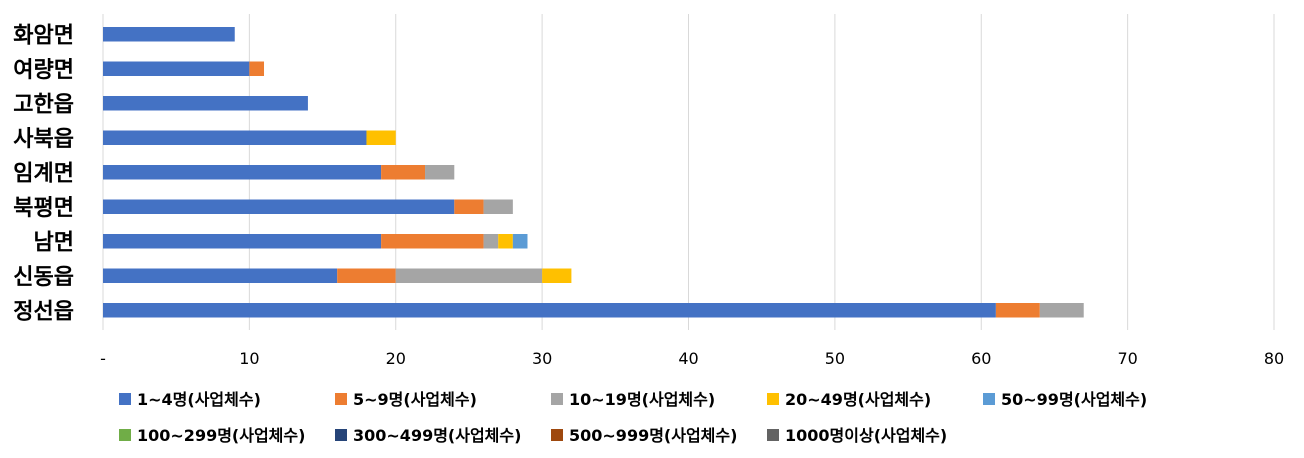  I want to click on legend-label: 20~49명(사업체수), so click(858, 399).